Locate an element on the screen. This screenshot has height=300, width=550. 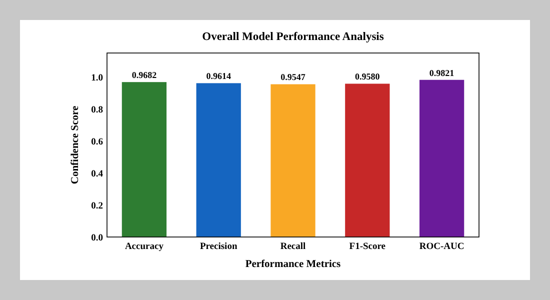
y-tick-label: 0.0 is located at coordinates (97, 238).